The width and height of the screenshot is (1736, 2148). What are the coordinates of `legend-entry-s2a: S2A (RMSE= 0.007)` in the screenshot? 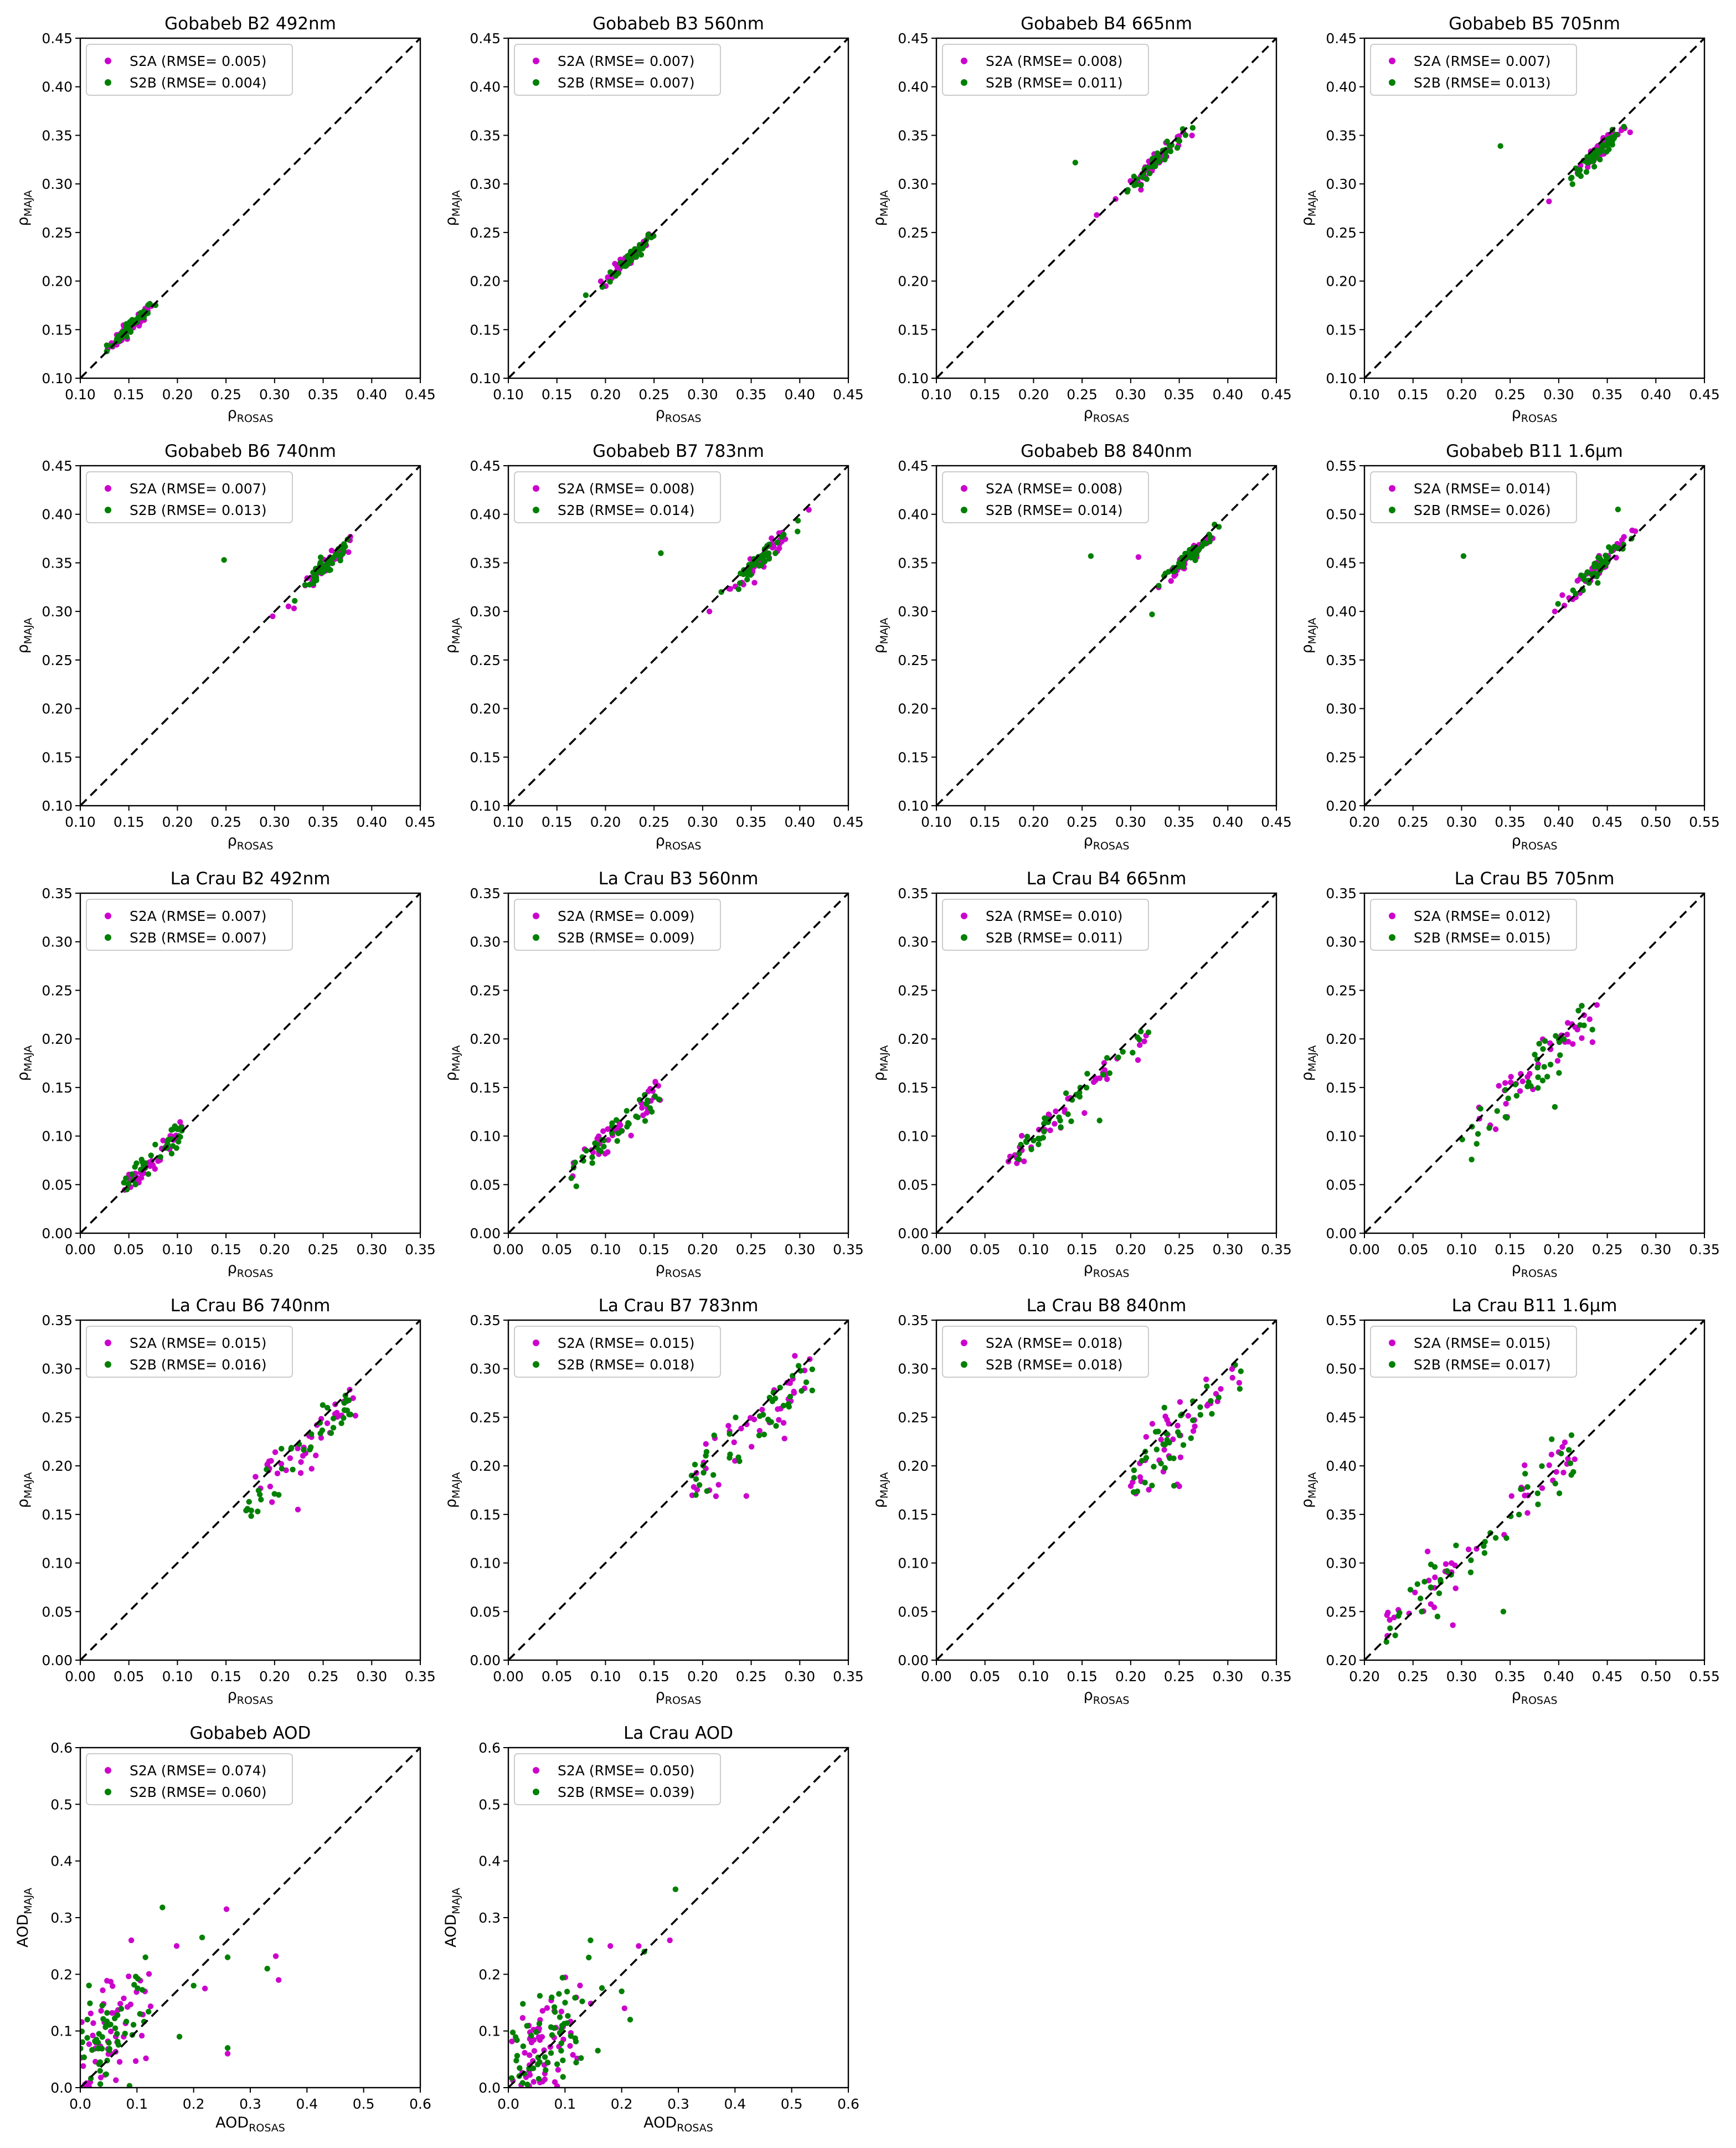 It's located at (198, 916).